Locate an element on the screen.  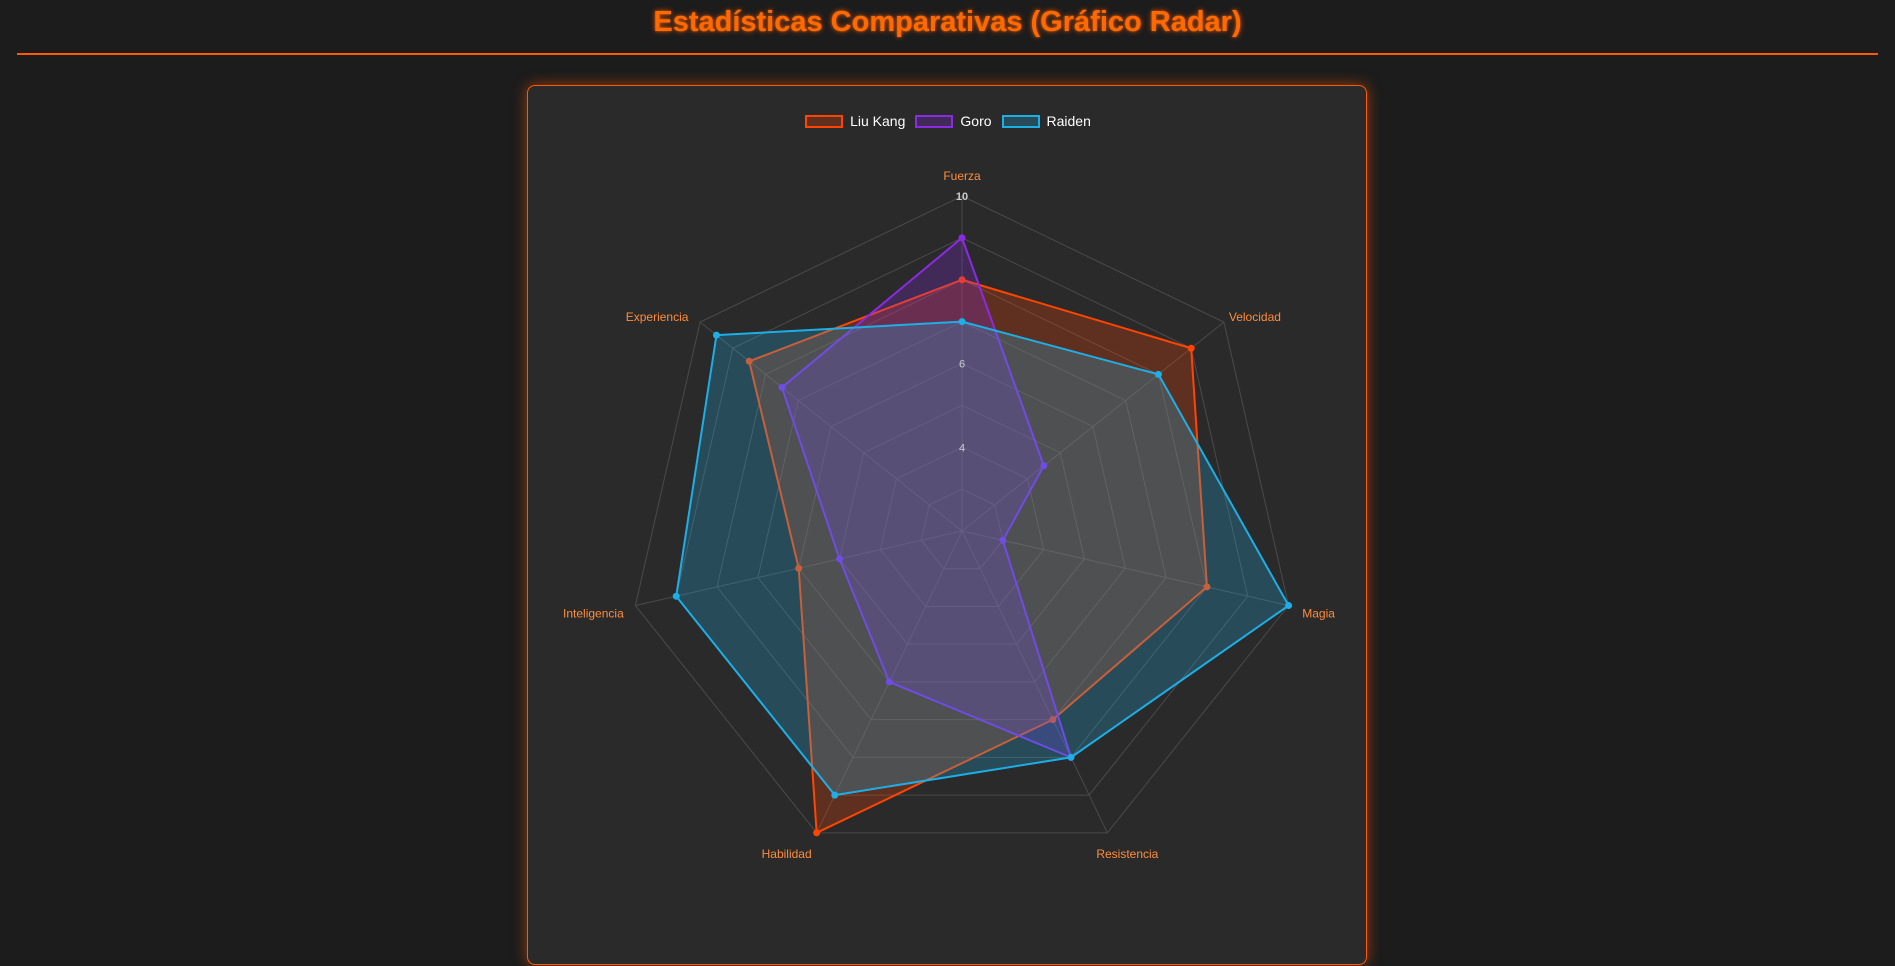
axis-label-inteligencia: Inteligencia is located at coordinates (593, 614).